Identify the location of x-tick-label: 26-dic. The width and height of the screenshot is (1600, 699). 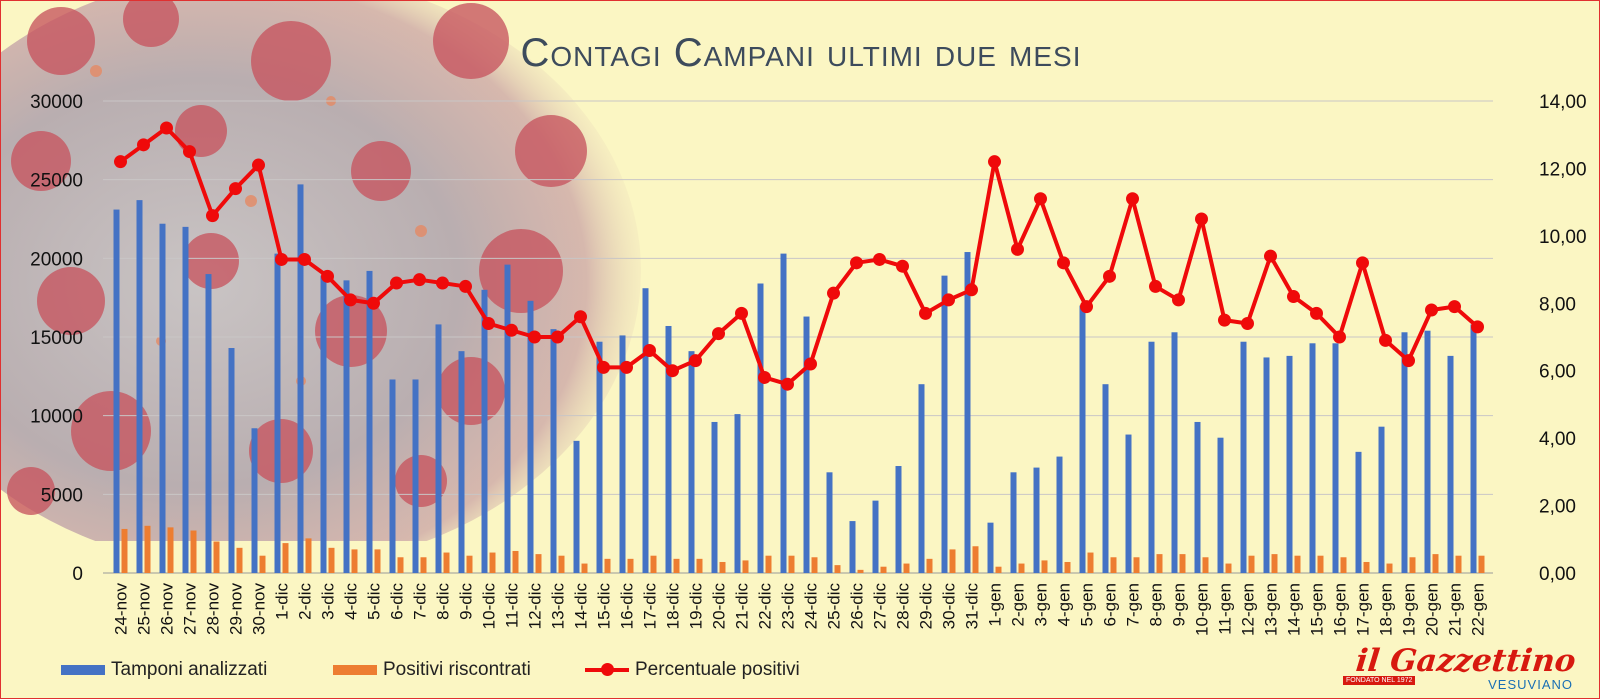
(857, 606).